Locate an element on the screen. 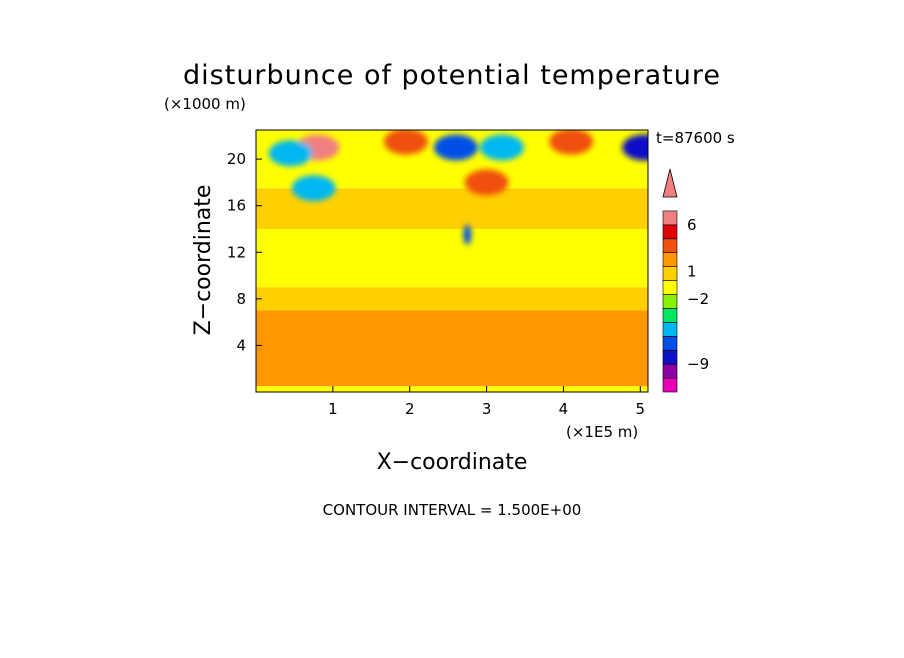 This screenshot has height=658, width=904. x-axis-unit: (×1E5 m) is located at coordinates (602, 432).